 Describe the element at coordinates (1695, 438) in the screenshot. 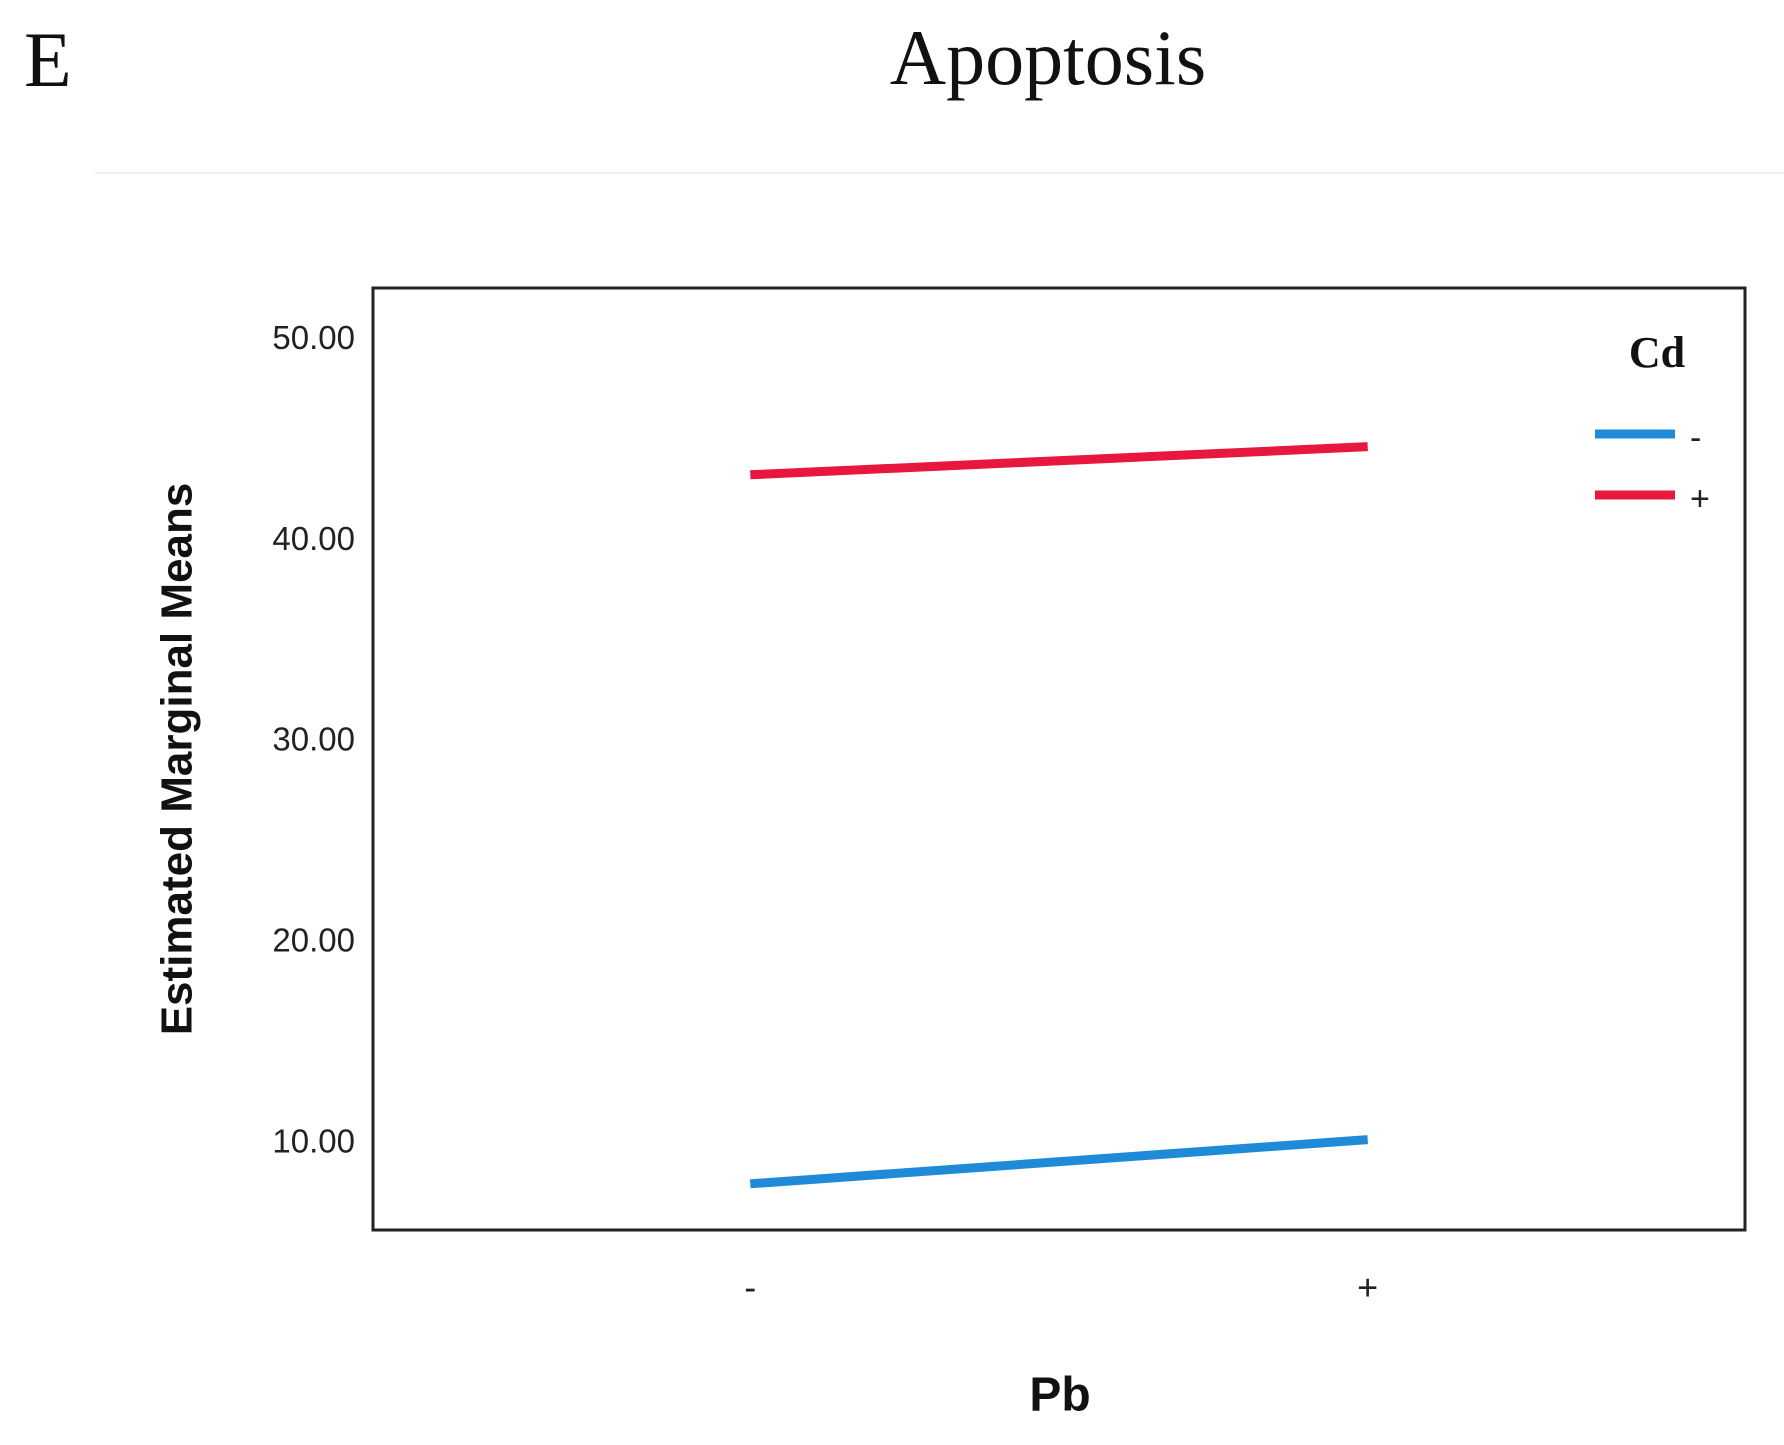

I see `legend-label: -` at that location.